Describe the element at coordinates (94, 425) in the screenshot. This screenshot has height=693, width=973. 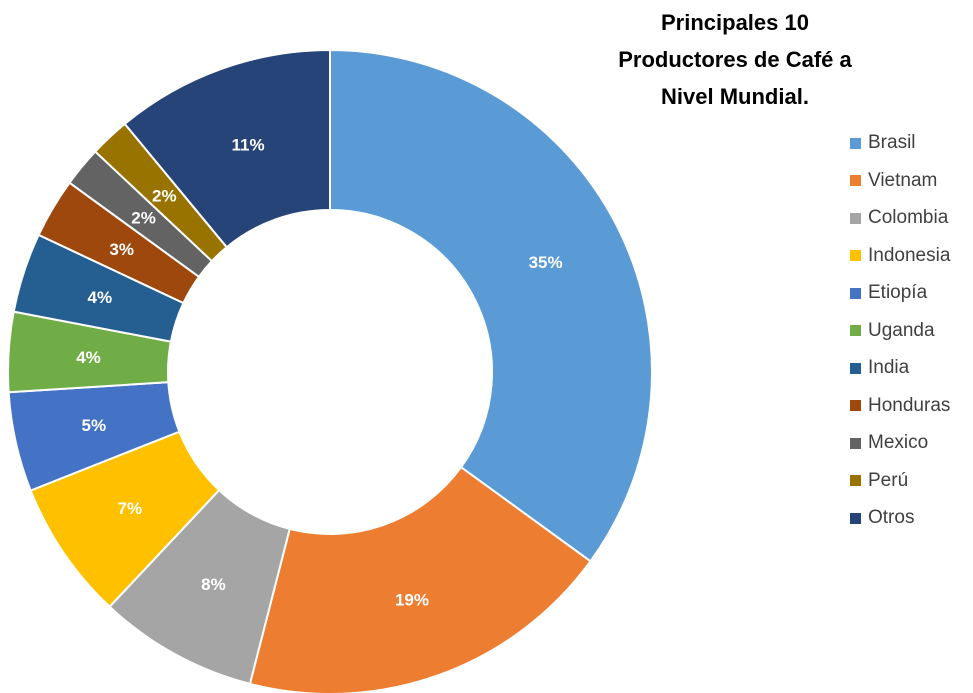
I see `slice-label-etiopía: 5%` at that location.